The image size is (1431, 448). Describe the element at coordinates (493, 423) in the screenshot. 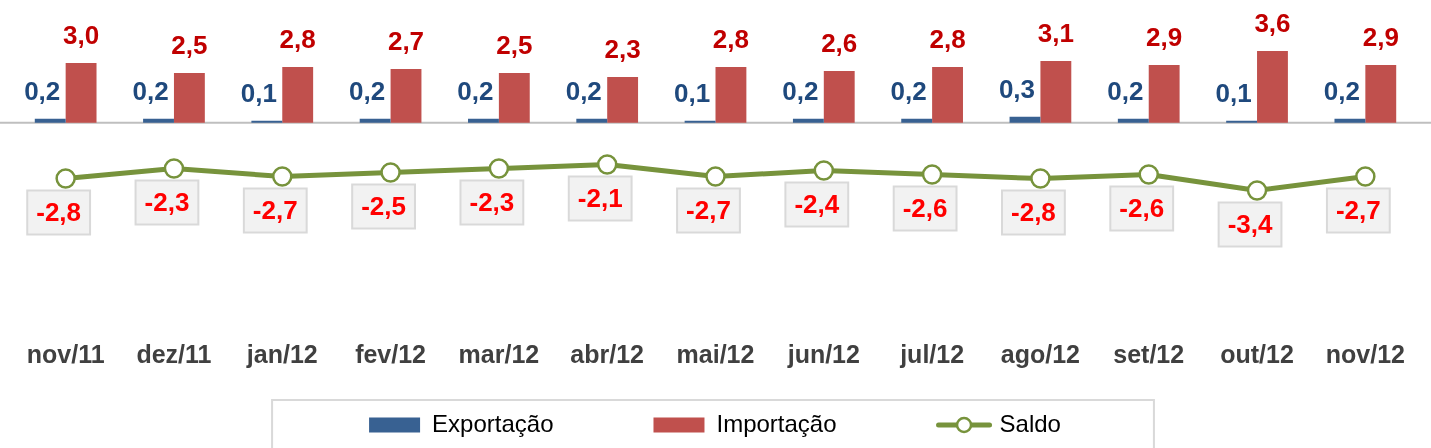

I see `legend-label: Exportação` at that location.